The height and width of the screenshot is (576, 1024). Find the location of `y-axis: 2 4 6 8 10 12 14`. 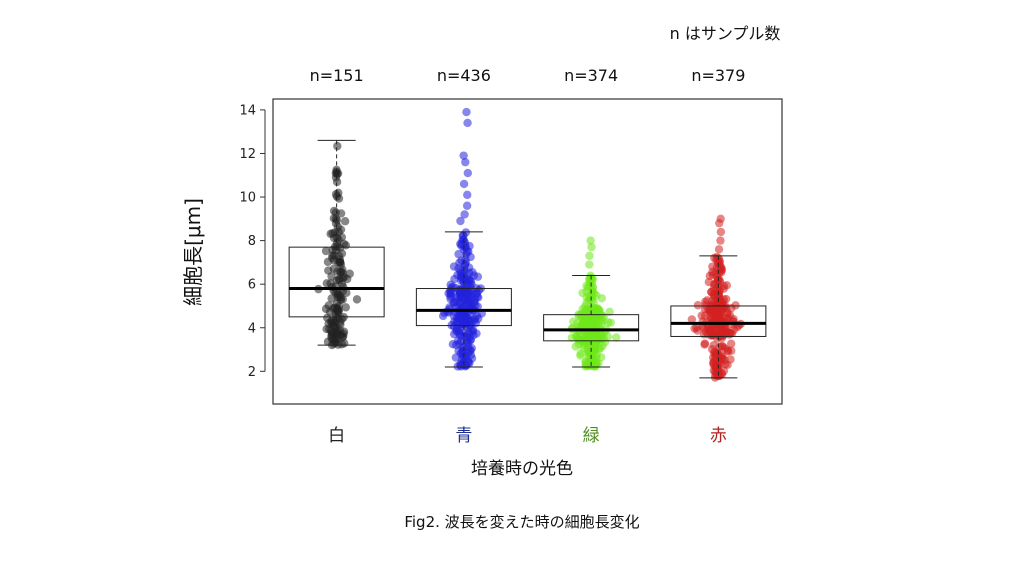

y-axis: 2 4 6 8 10 12 14 is located at coordinates (252, 241).